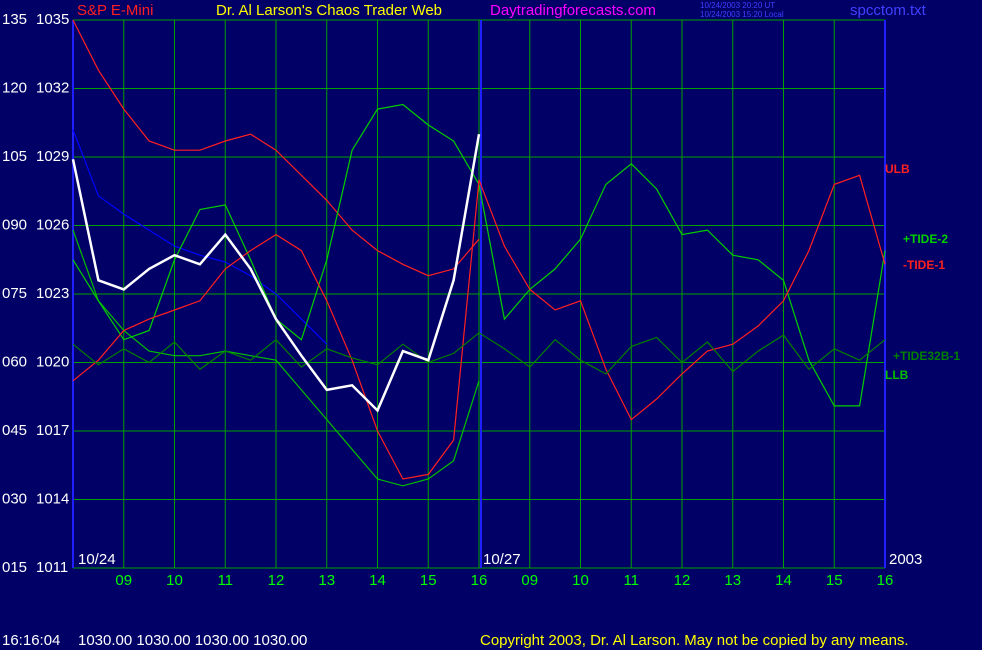  What do you see at coordinates (888, 10) in the screenshot?
I see `file-name: spcctom.txt` at bounding box center [888, 10].